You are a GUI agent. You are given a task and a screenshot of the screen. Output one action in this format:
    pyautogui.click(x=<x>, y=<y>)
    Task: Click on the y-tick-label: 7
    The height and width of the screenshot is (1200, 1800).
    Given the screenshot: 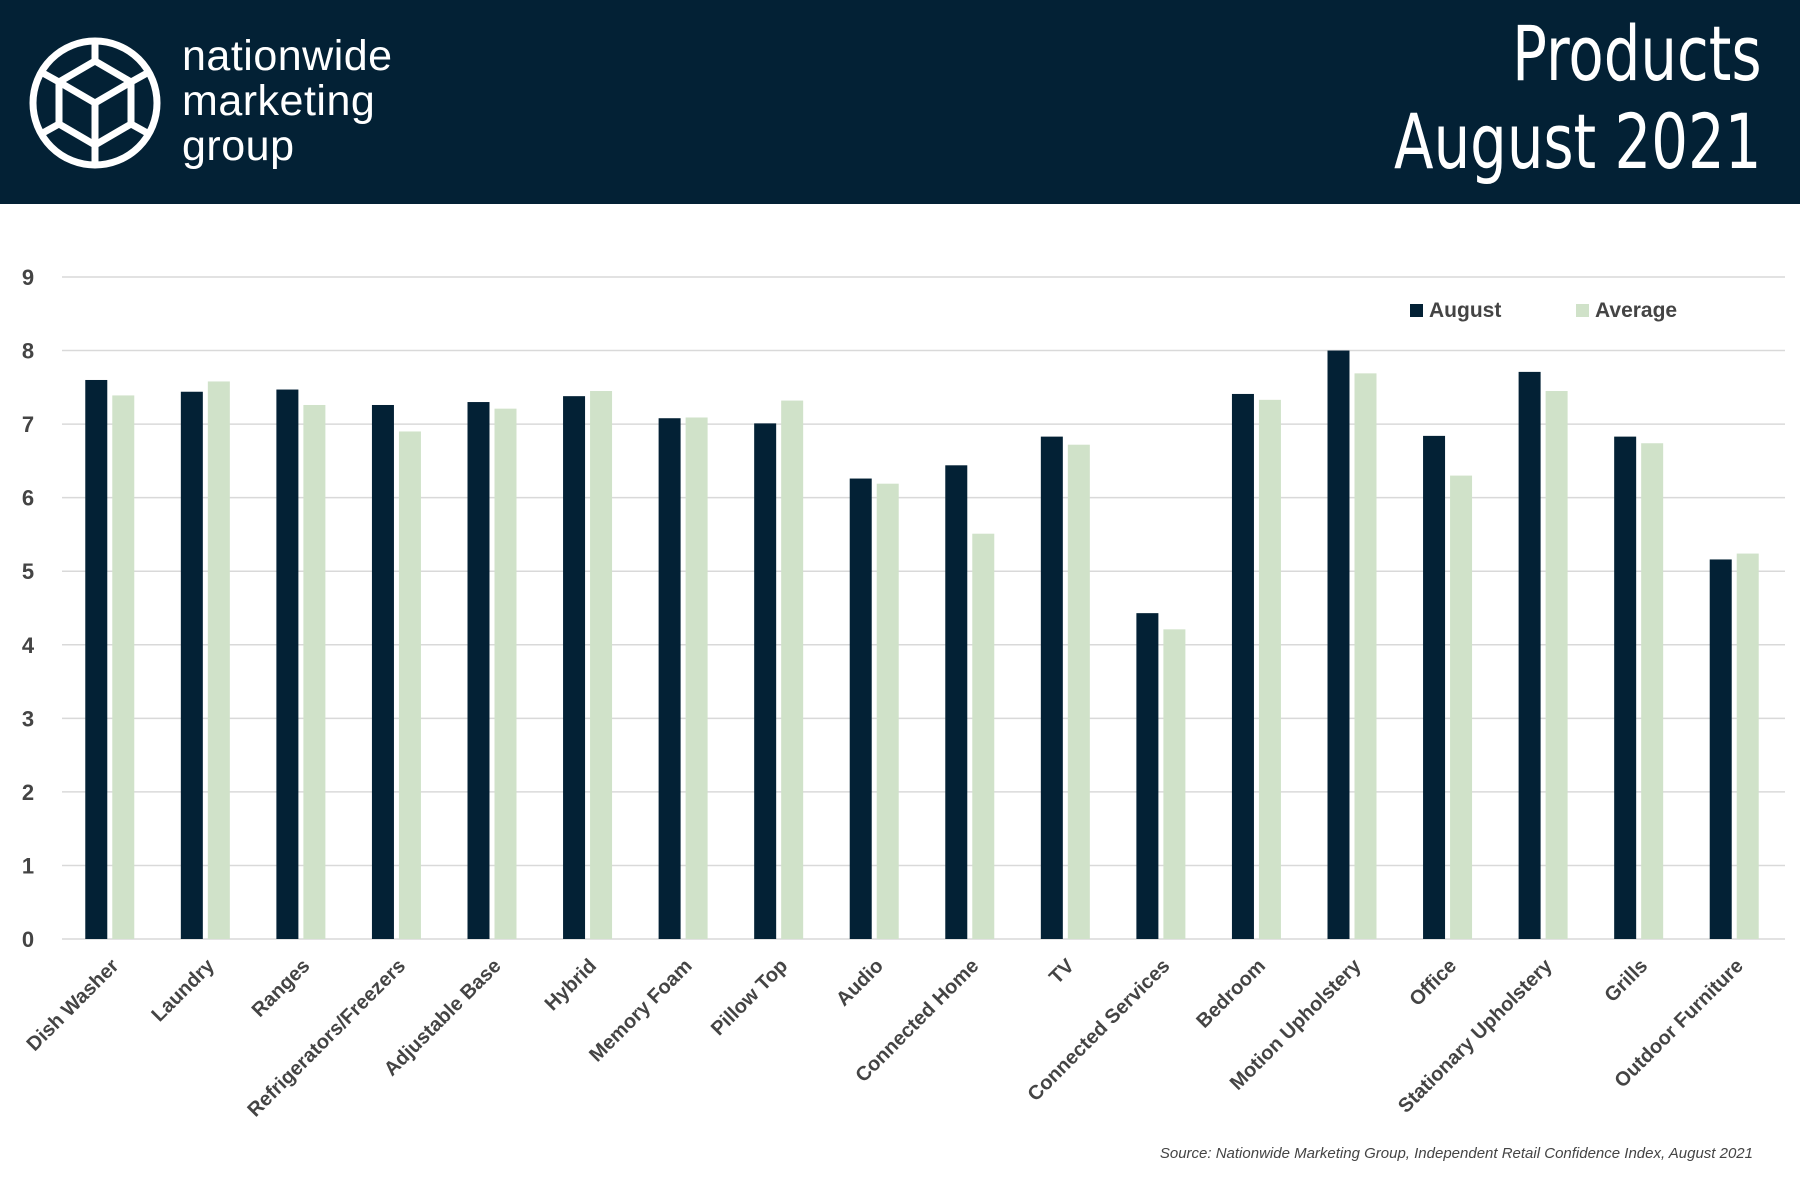 What is the action you would take?
    pyautogui.click(x=28, y=424)
    